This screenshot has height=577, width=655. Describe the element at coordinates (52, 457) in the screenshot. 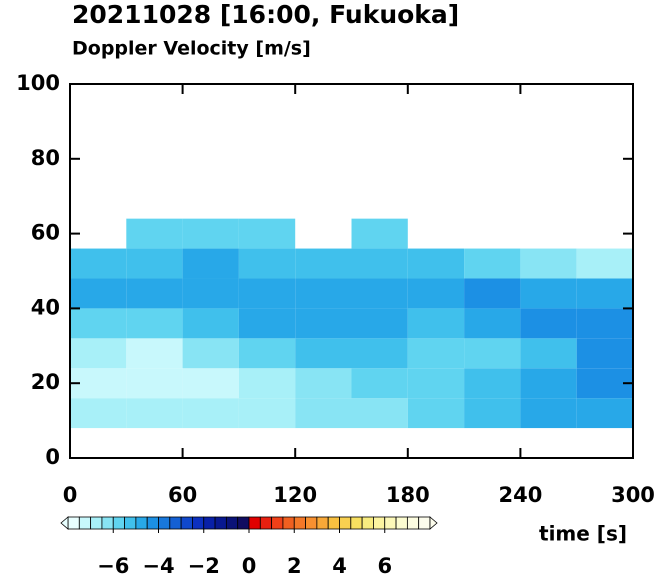

I see `y-tick-label: 0` at that location.